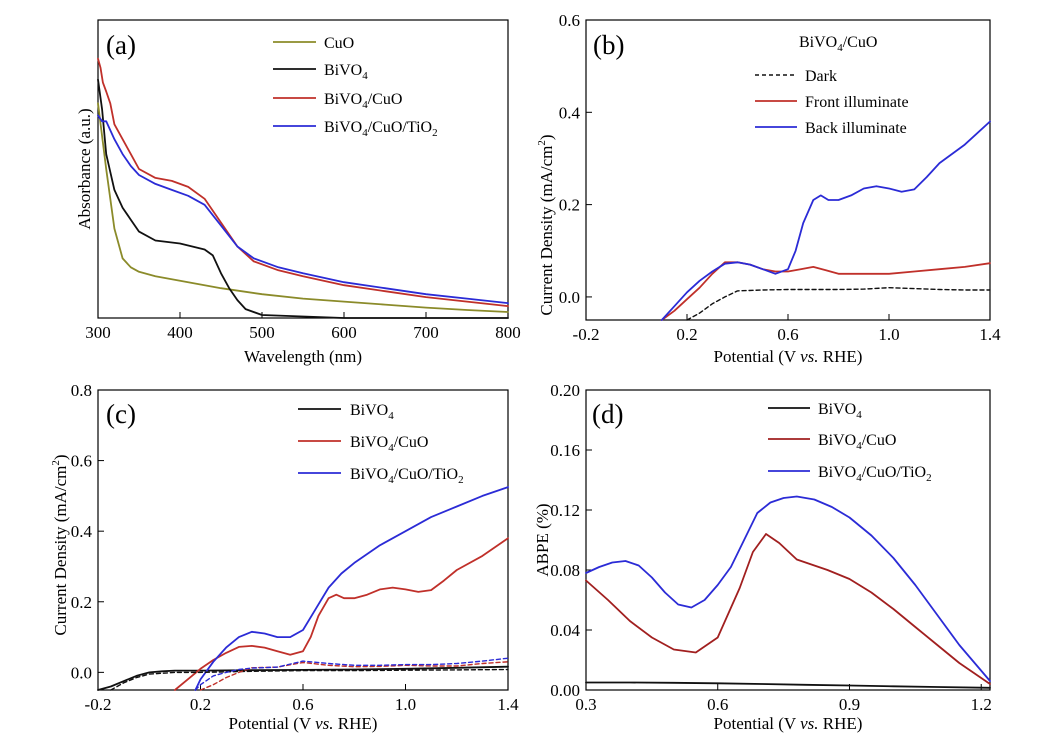 The height and width of the screenshot is (750, 1052). What do you see at coordinates (381, 129) in the screenshot?
I see `legend-label-bivo4-cuo-tio2: BiVO4/CuO/TiO2` at bounding box center [381, 129].